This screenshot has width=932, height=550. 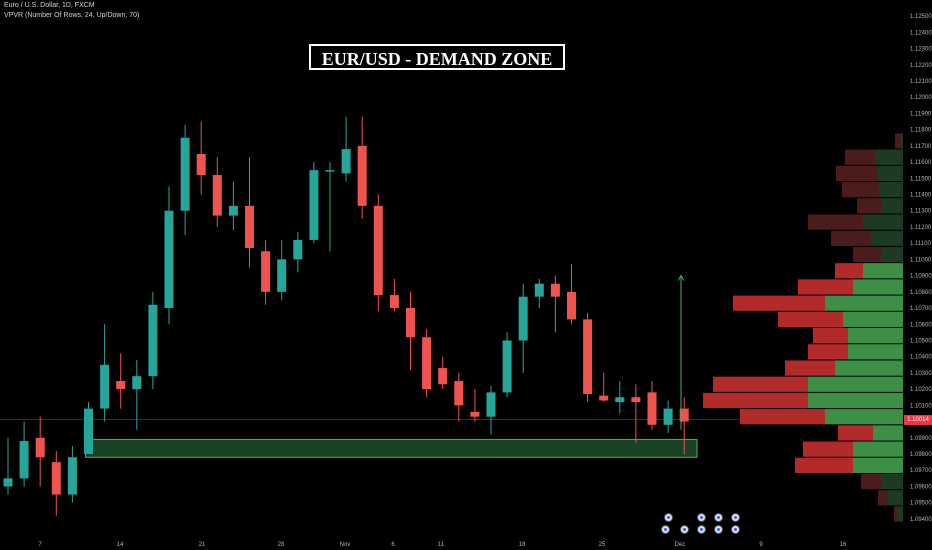 I want to click on x-tick-label: 16, so click(x=843, y=545).